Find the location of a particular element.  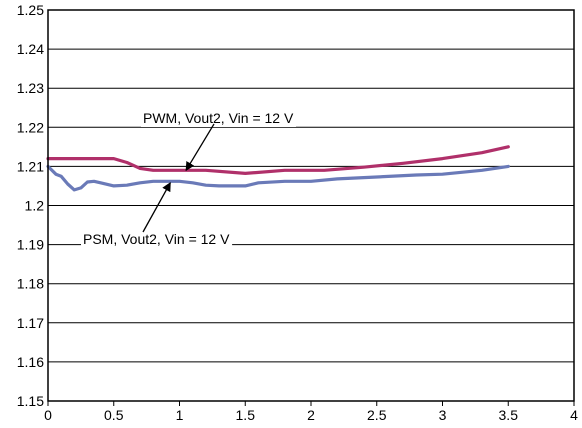

y-tick-label: 1.25 is located at coordinates (30, 10).